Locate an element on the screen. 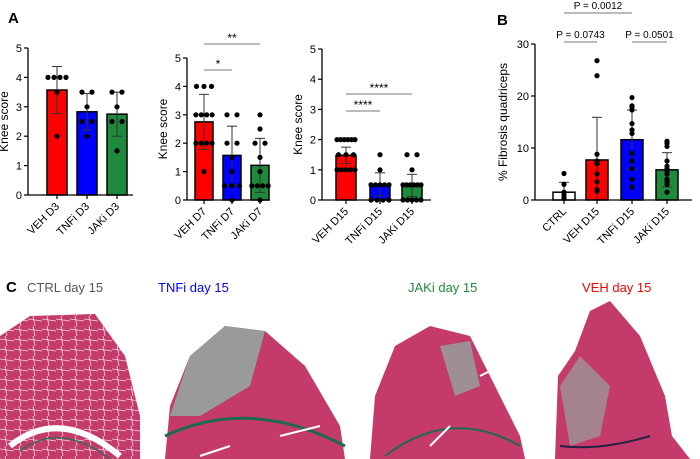 Image resolution: width=700 pixels, height=459 pixels. significance-label: P = 0.0743 is located at coordinates (580, 35).